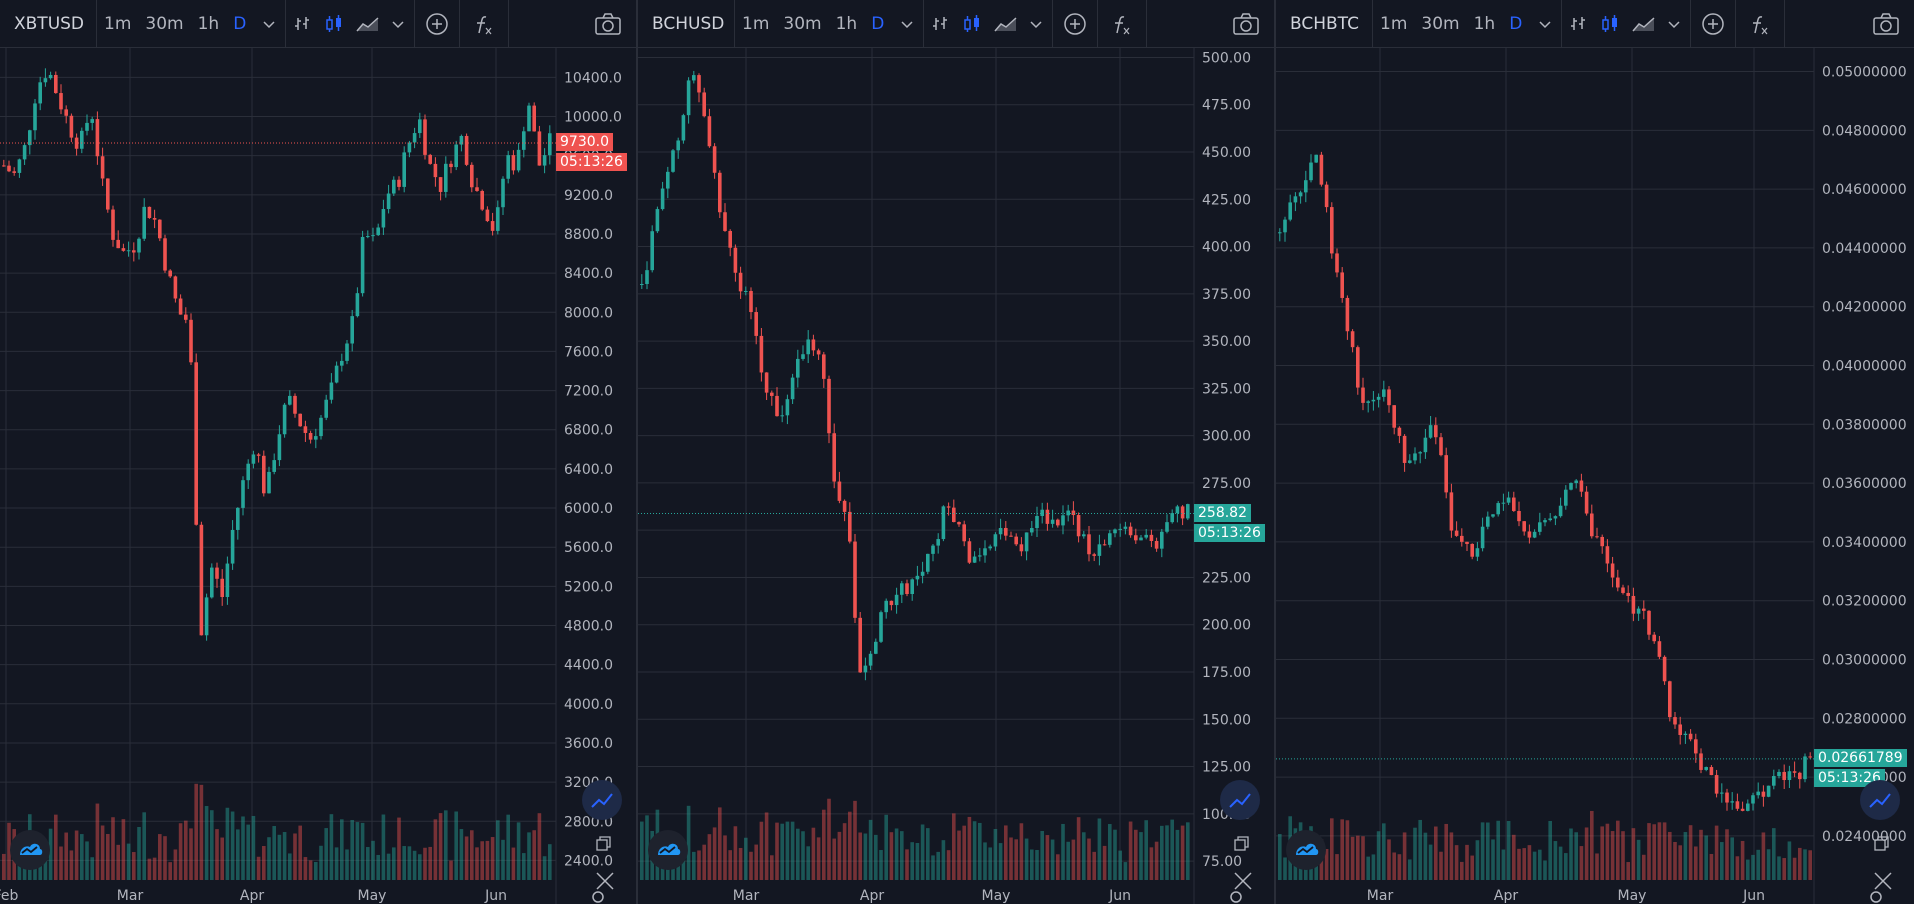 The width and height of the screenshot is (1914, 904). What do you see at coordinates (688, 23) in the screenshot?
I see `symbol-search-button: BCHUSD` at bounding box center [688, 23].